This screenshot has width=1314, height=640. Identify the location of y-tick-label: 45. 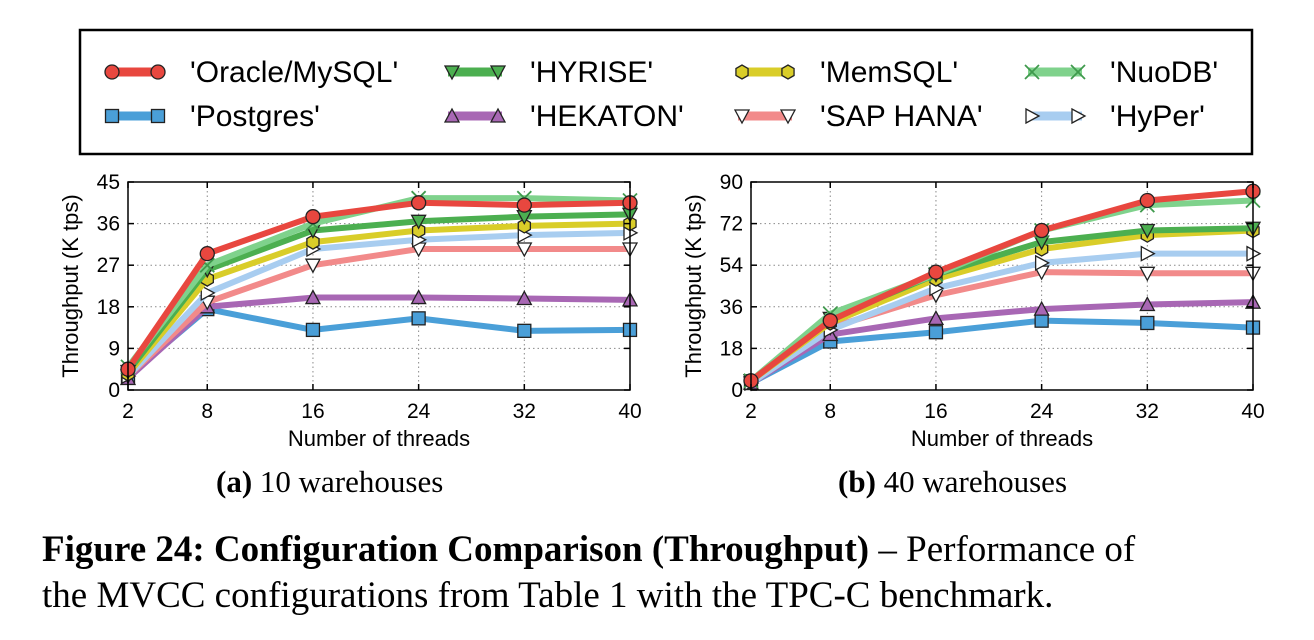
(108, 182).